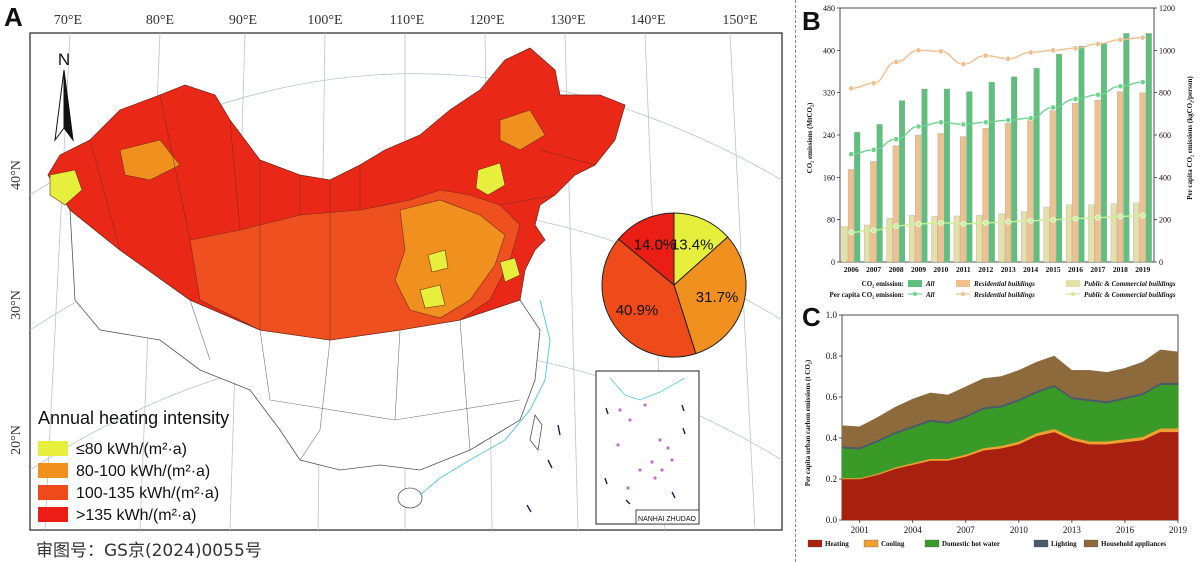 Image resolution: width=1200 pixels, height=562 pixels. Describe the element at coordinates (867, 295) in the screenshot. I see `legend-row-title: Per capita CO₂ emission:` at that location.